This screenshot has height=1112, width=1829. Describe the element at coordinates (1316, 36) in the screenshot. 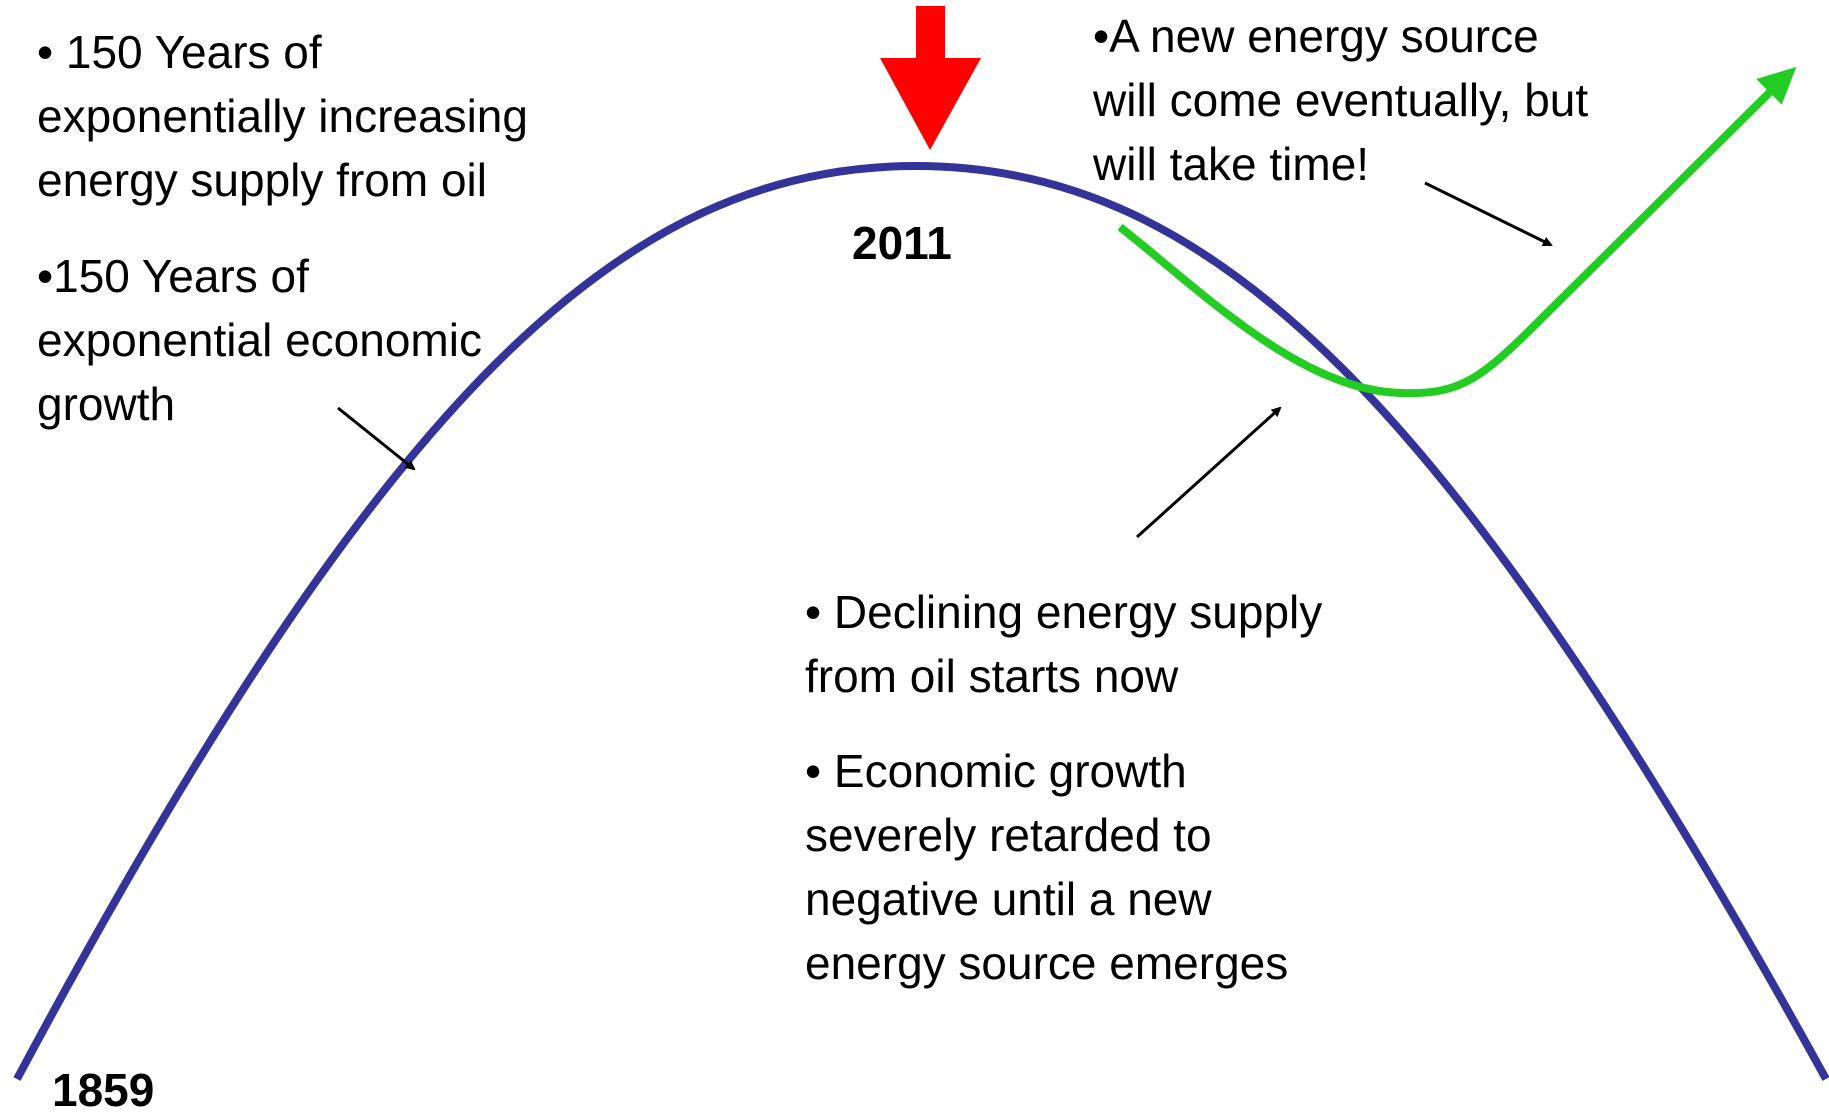

I see `annotation-line: •A new energy source` at that location.